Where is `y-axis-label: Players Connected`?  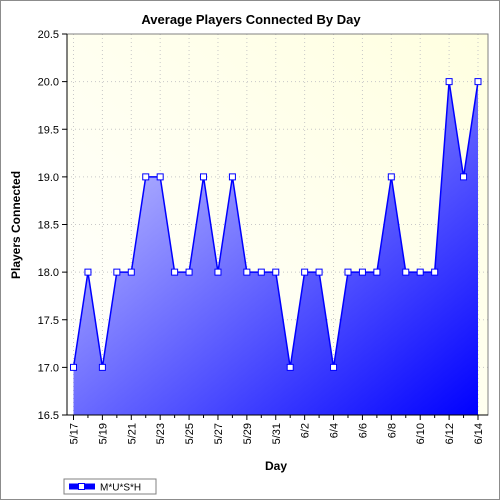 y-axis-label: Players Connected is located at coordinates (16, 225).